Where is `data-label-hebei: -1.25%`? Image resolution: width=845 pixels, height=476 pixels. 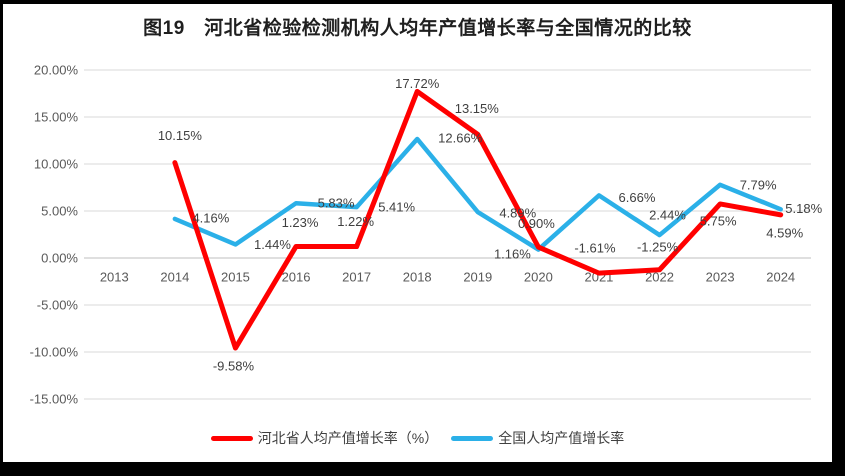
data-label-hebei: -1.25% is located at coordinates (658, 246).